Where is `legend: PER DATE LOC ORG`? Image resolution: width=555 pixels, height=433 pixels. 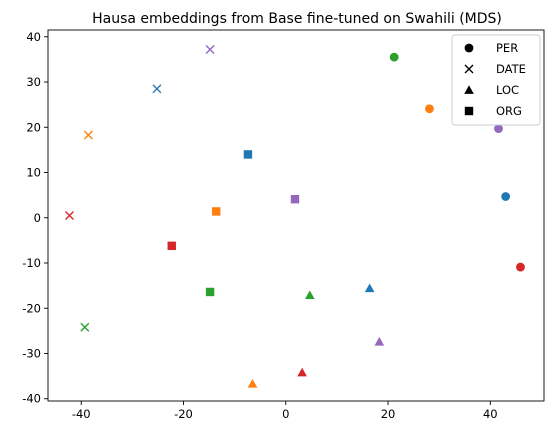 legend: PER DATE LOC ORG is located at coordinates (496, 80).